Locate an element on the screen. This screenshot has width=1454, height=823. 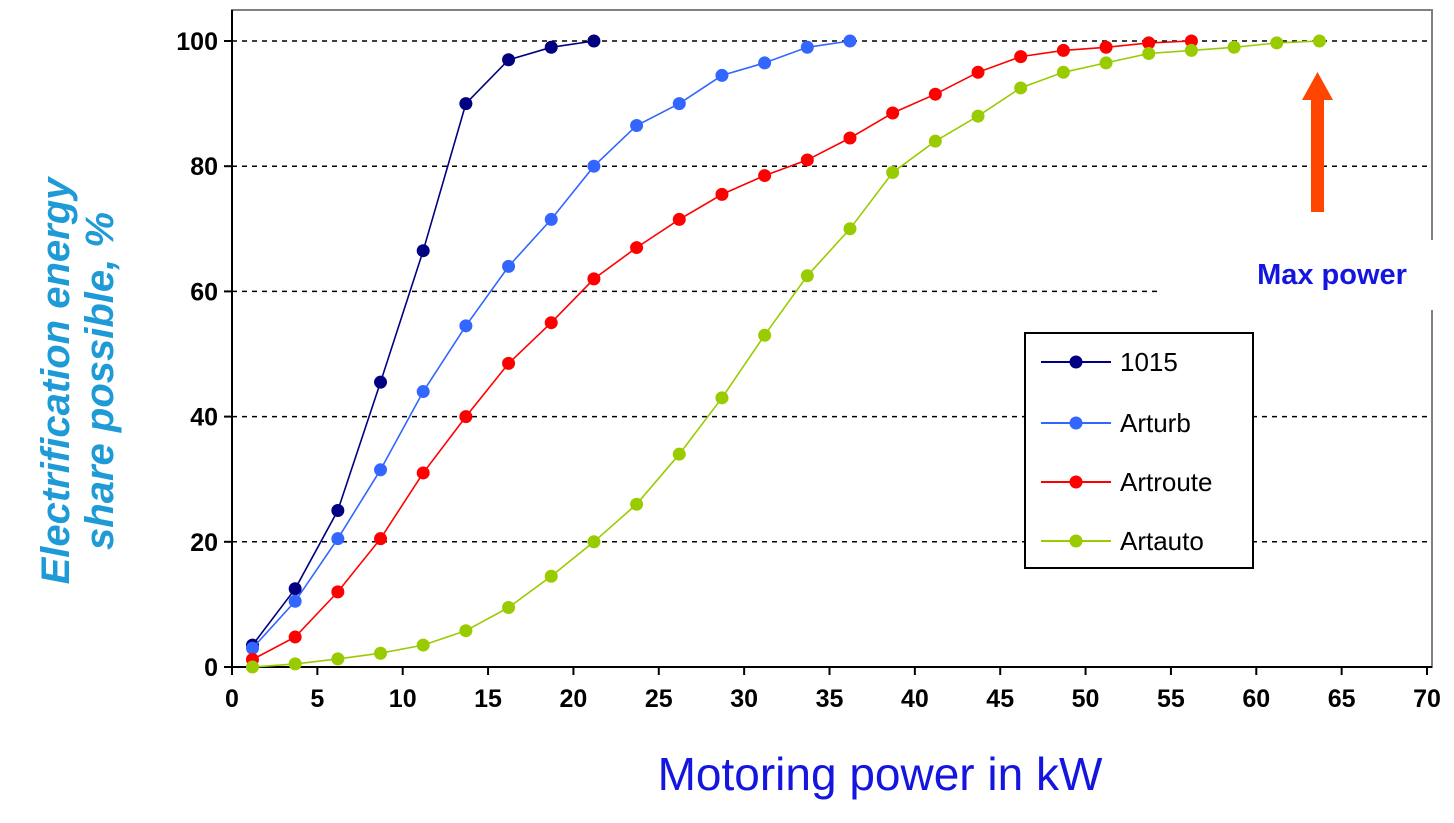
x-tick-label-5: 5 is located at coordinates (317, 699).